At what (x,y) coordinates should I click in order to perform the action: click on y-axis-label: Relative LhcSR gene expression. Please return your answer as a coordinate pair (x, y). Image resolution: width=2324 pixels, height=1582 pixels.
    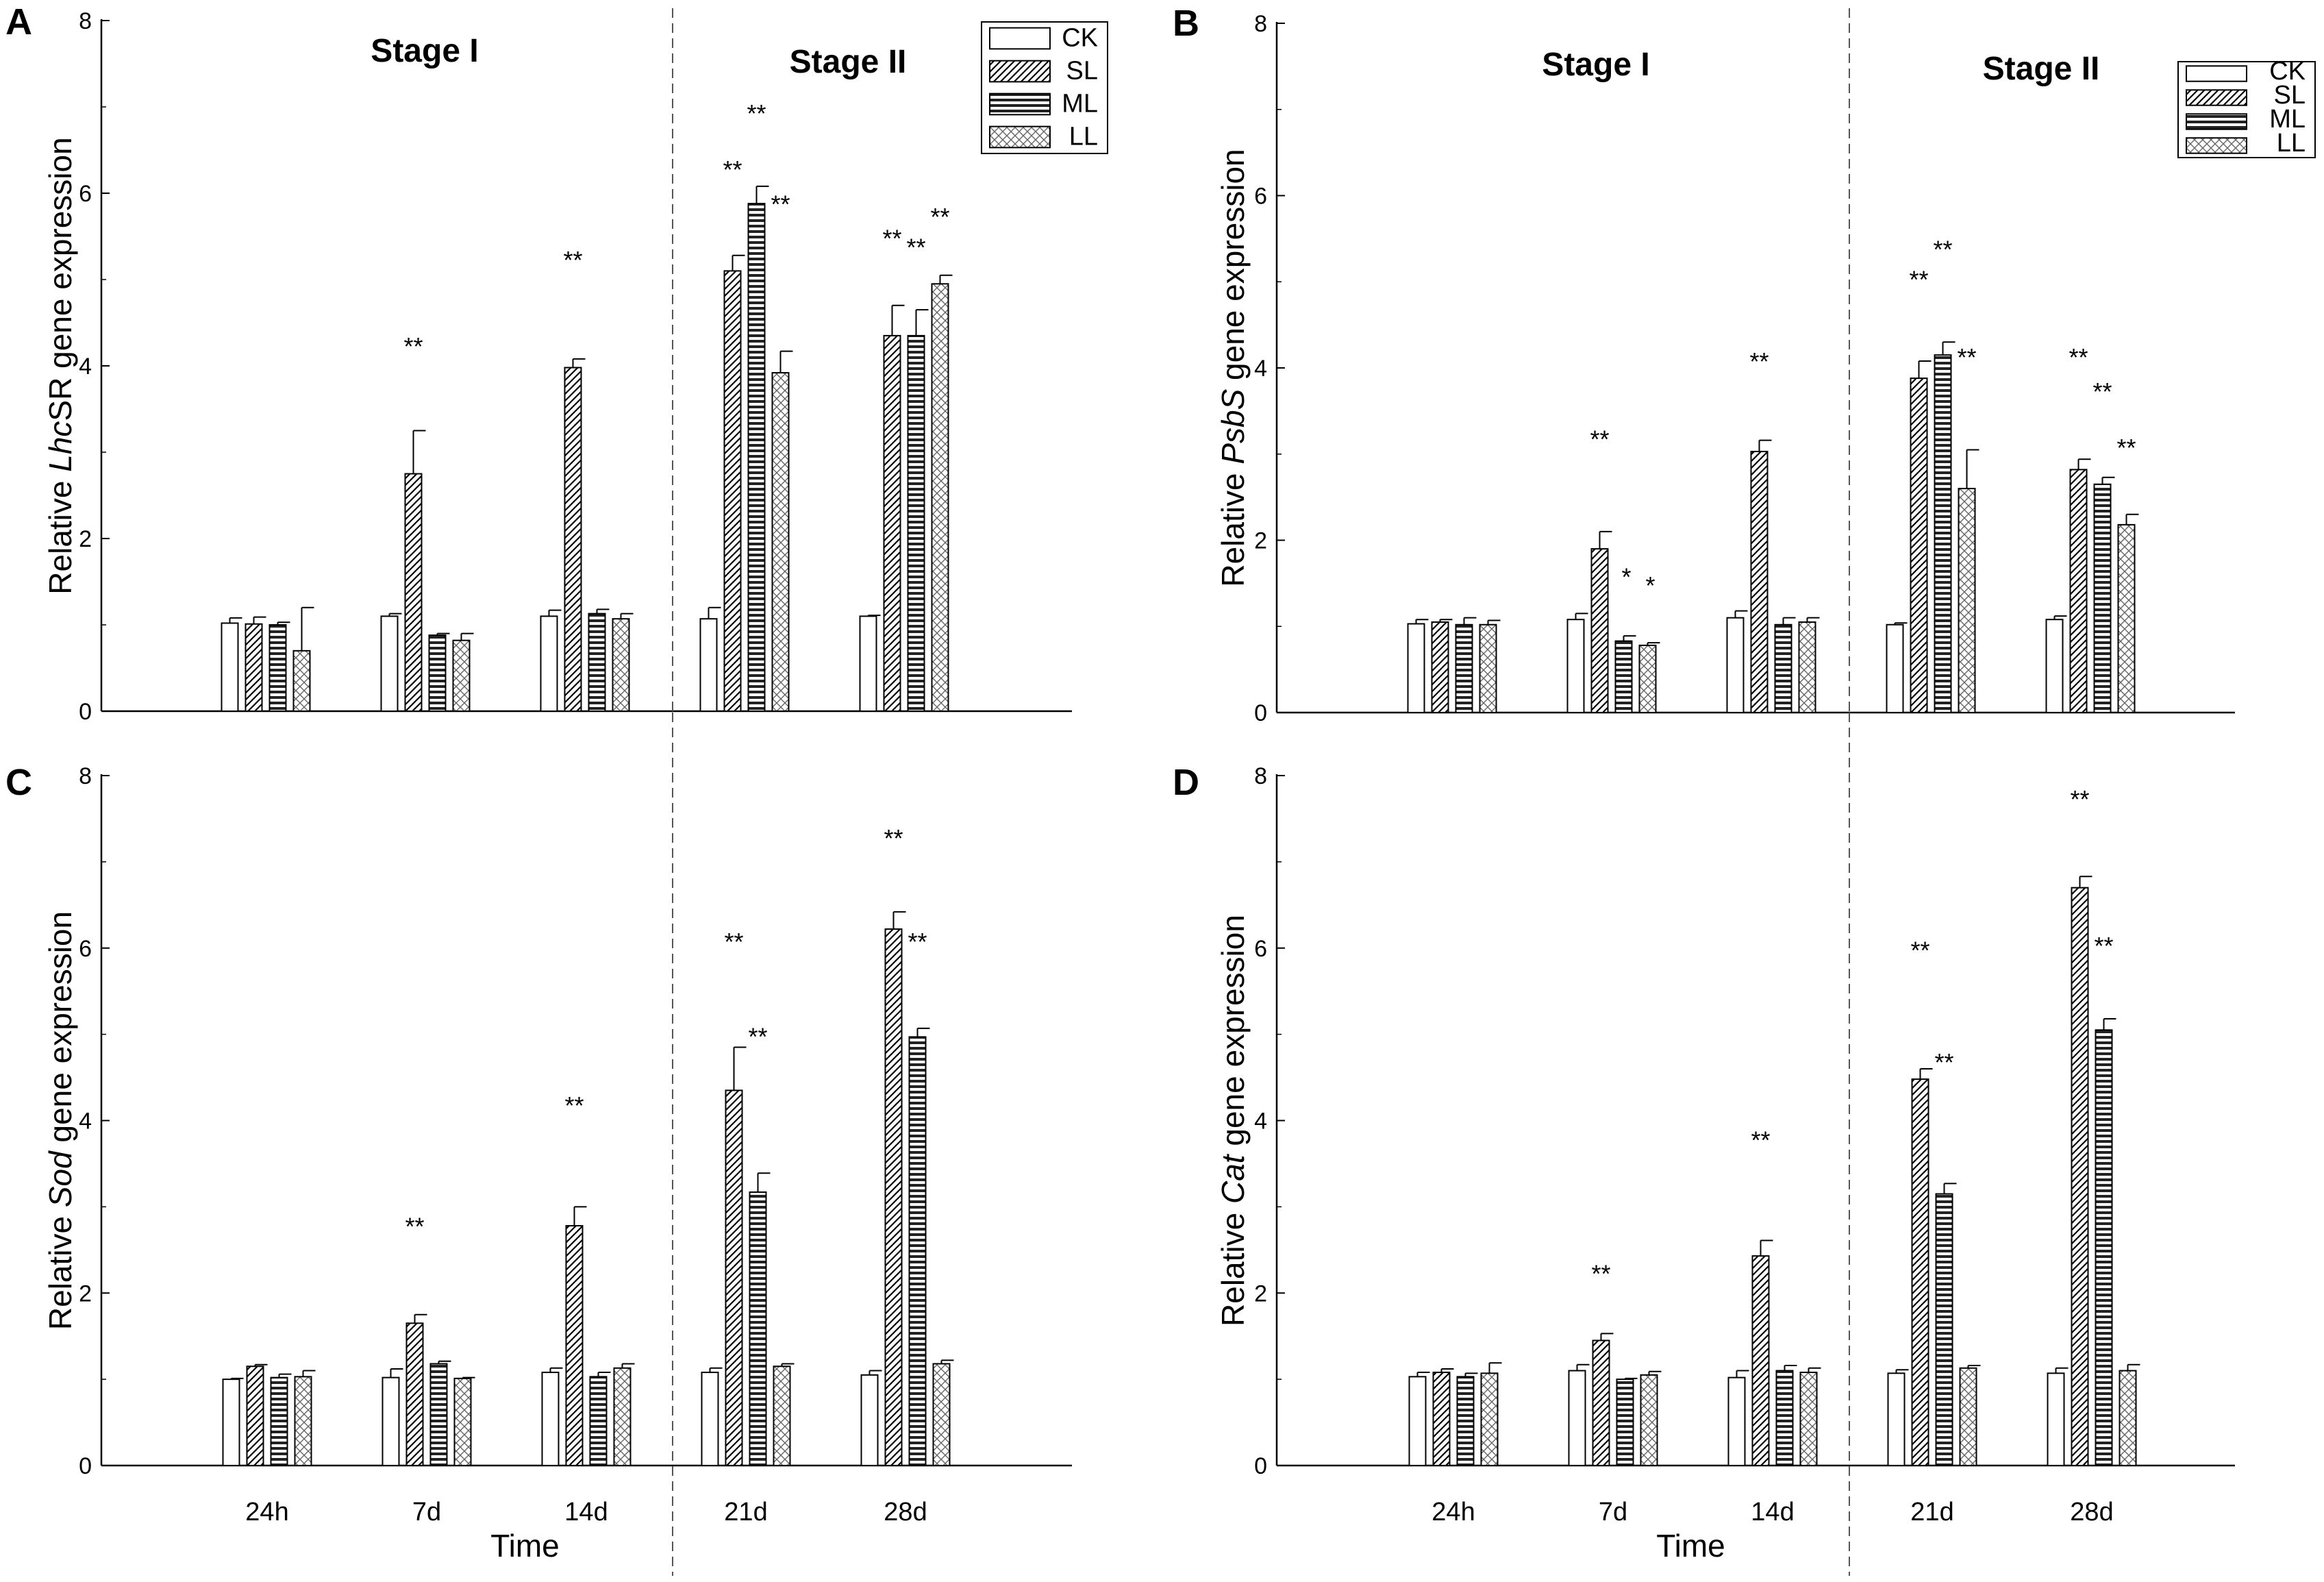
    Looking at the image, I should click on (60, 365).